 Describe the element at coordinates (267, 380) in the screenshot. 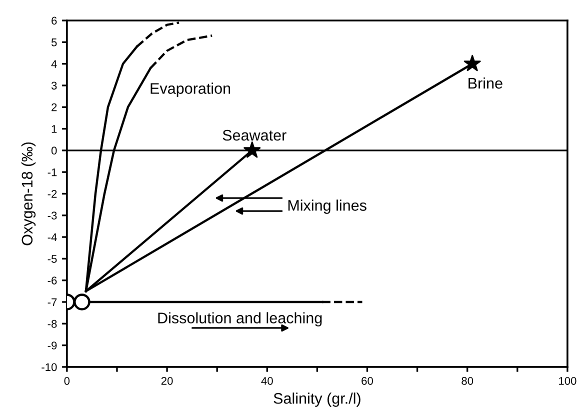

I see `x-tick-label: 40` at that location.